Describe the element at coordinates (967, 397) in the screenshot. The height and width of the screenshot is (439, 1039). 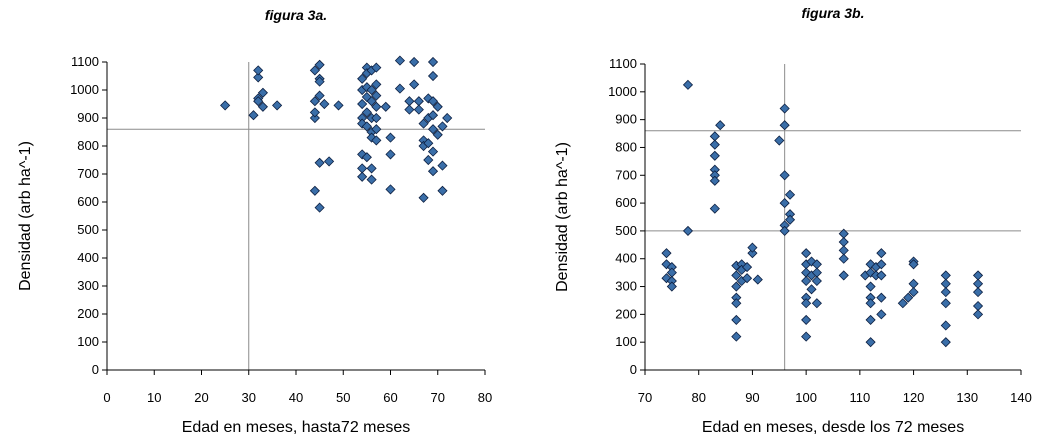
I see `chart-3b-x-tick-label: 130` at that location.